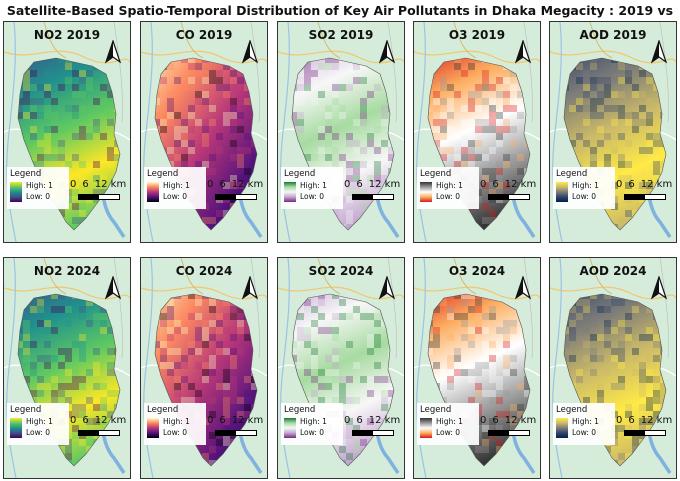 The height and width of the screenshot is (481, 680). I want to click on panel-title: AOD 2024, so click(613, 271).